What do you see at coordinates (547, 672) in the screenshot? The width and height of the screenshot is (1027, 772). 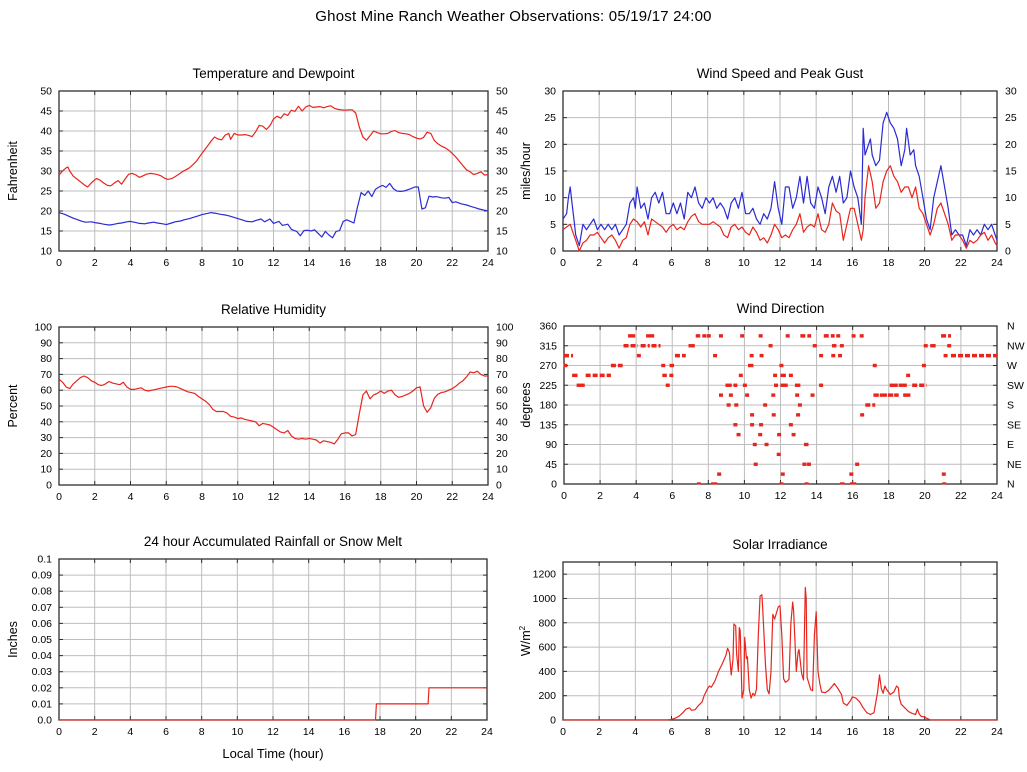 I see `y-tick-label: 400` at bounding box center [547, 672].